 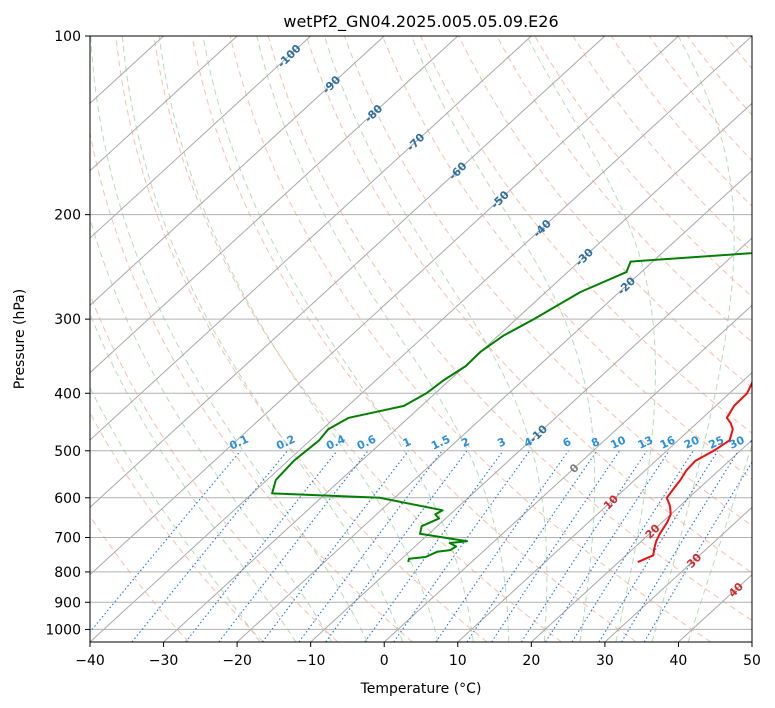 What do you see at coordinates (164, 661) in the screenshot?
I see `x-tick-label: −30` at bounding box center [164, 661].